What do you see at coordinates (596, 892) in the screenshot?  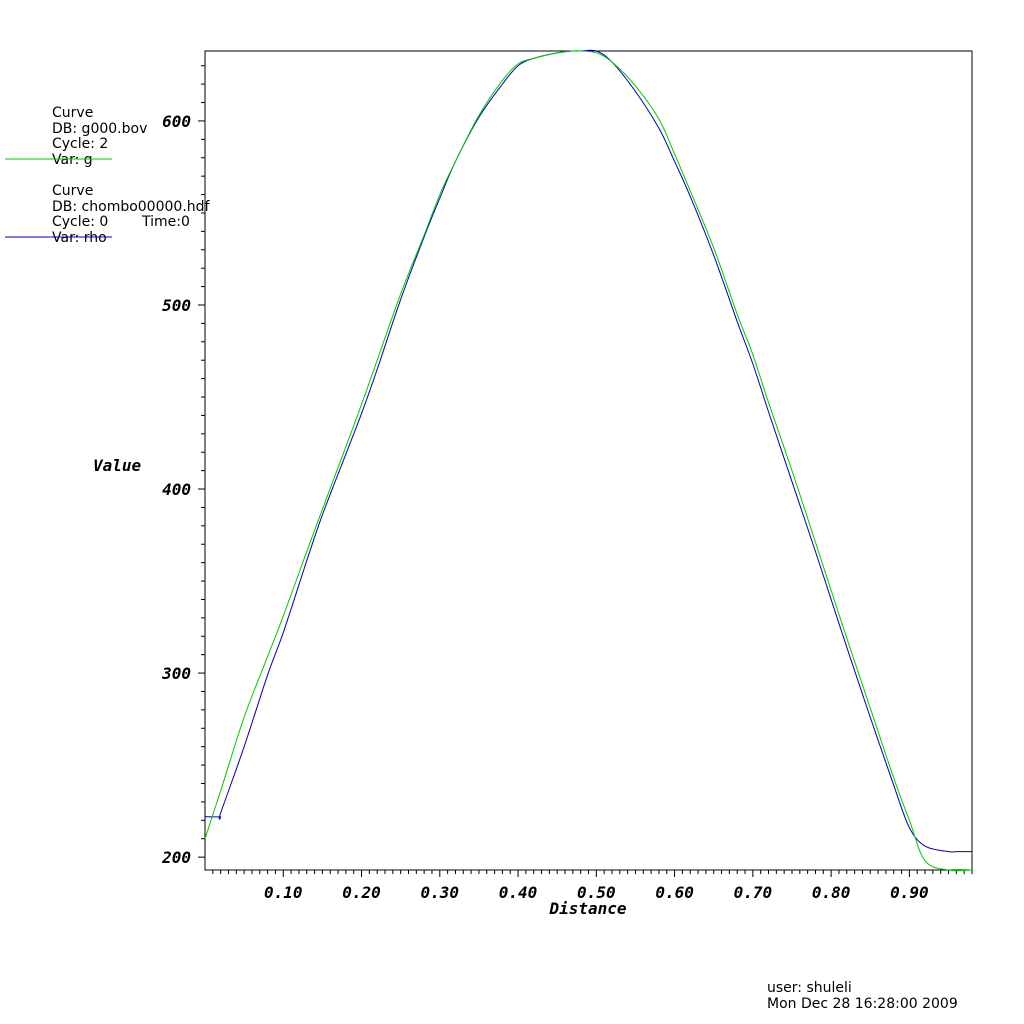 I see `x-tick-label: 0.50` at bounding box center [596, 892].